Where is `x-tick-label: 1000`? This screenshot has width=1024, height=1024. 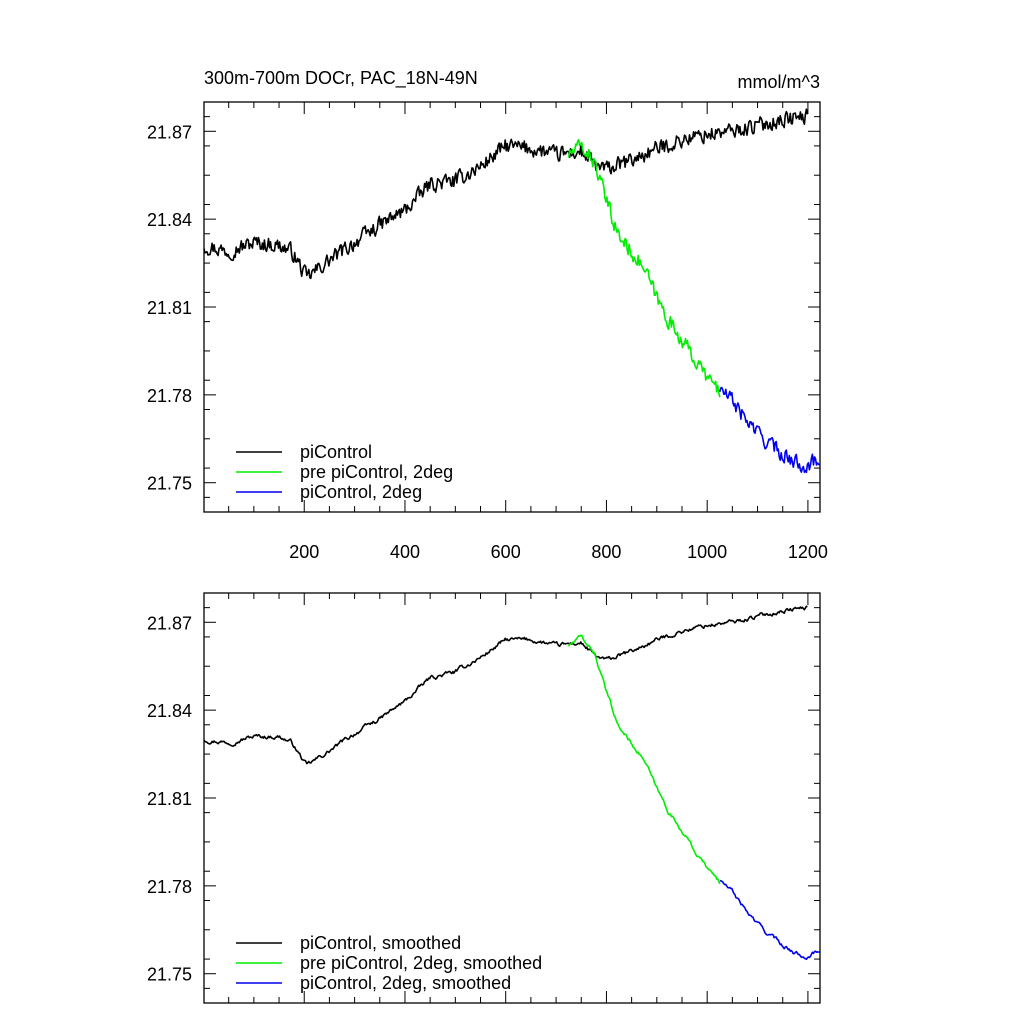 x-tick-label: 1000 is located at coordinates (707, 552).